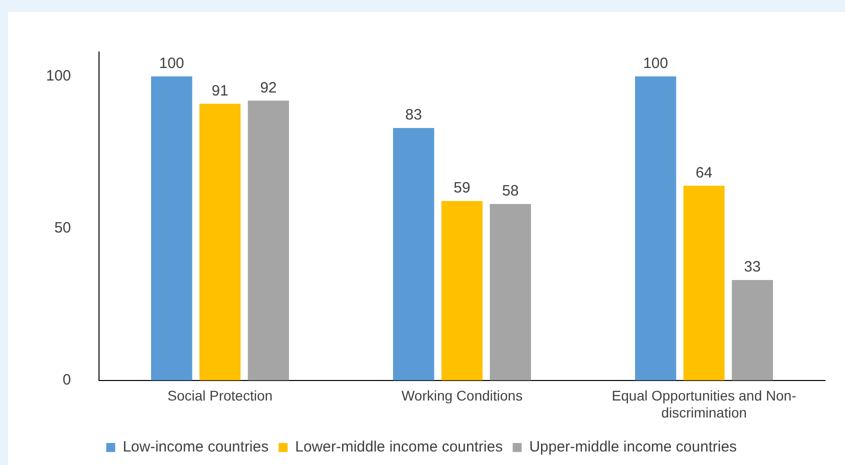  What do you see at coordinates (633, 447) in the screenshot?
I see `legend-label: Upper-middle income countries` at bounding box center [633, 447].